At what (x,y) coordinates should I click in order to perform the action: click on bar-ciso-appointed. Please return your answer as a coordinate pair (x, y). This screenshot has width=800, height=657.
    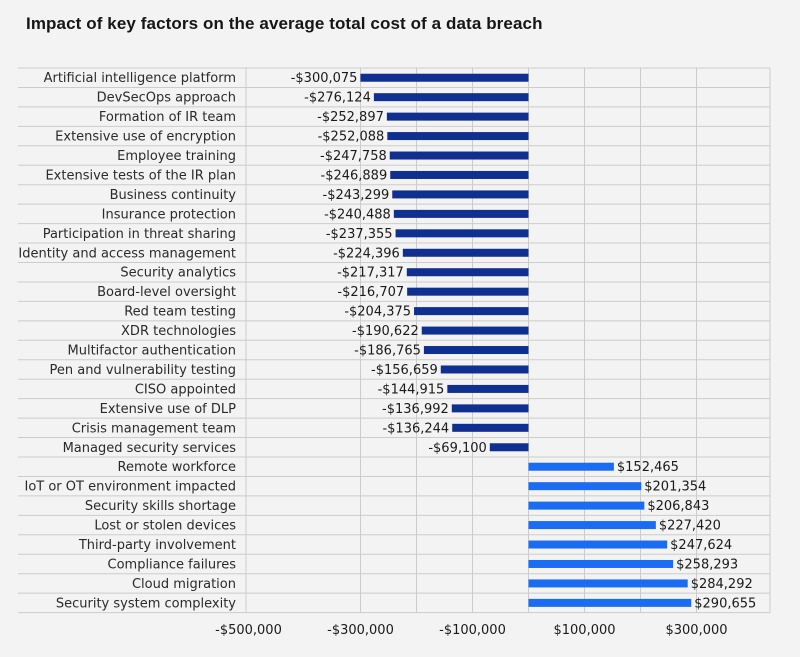
    Looking at the image, I should click on (488, 388).